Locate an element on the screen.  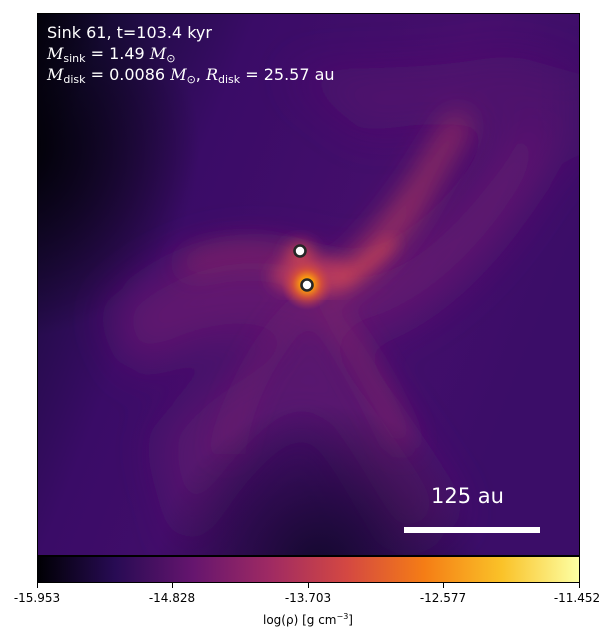
sink-b-marker is located at coordinates (307, 285).